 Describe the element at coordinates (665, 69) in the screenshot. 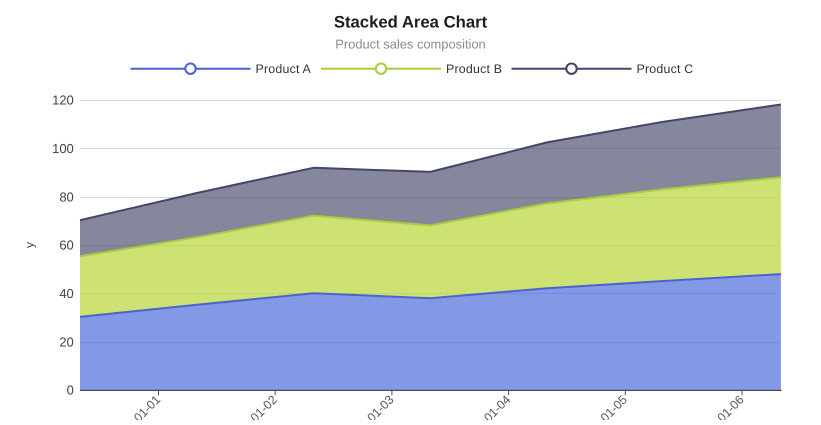

I see `svg-text: Product C` at that location.